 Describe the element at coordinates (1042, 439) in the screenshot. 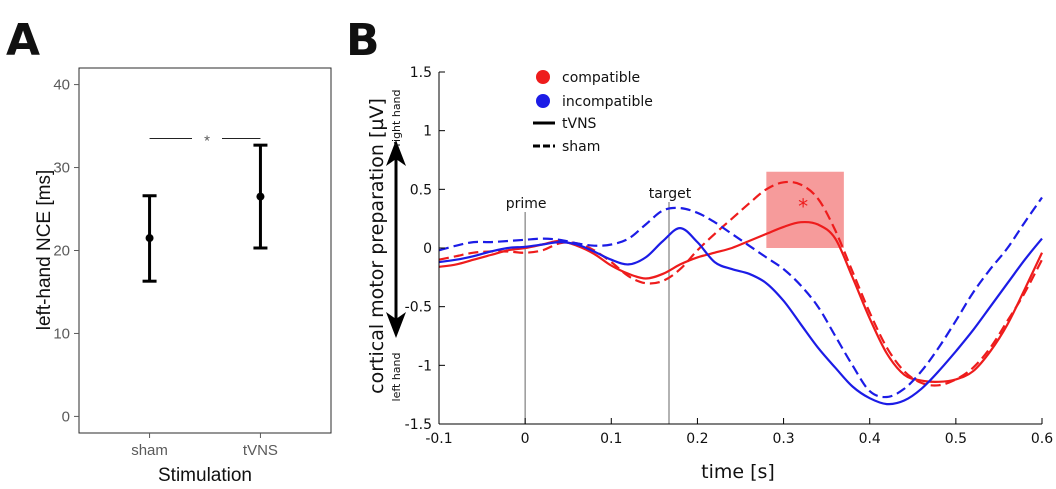

I see `x-tick-label: 0.6` at that location.